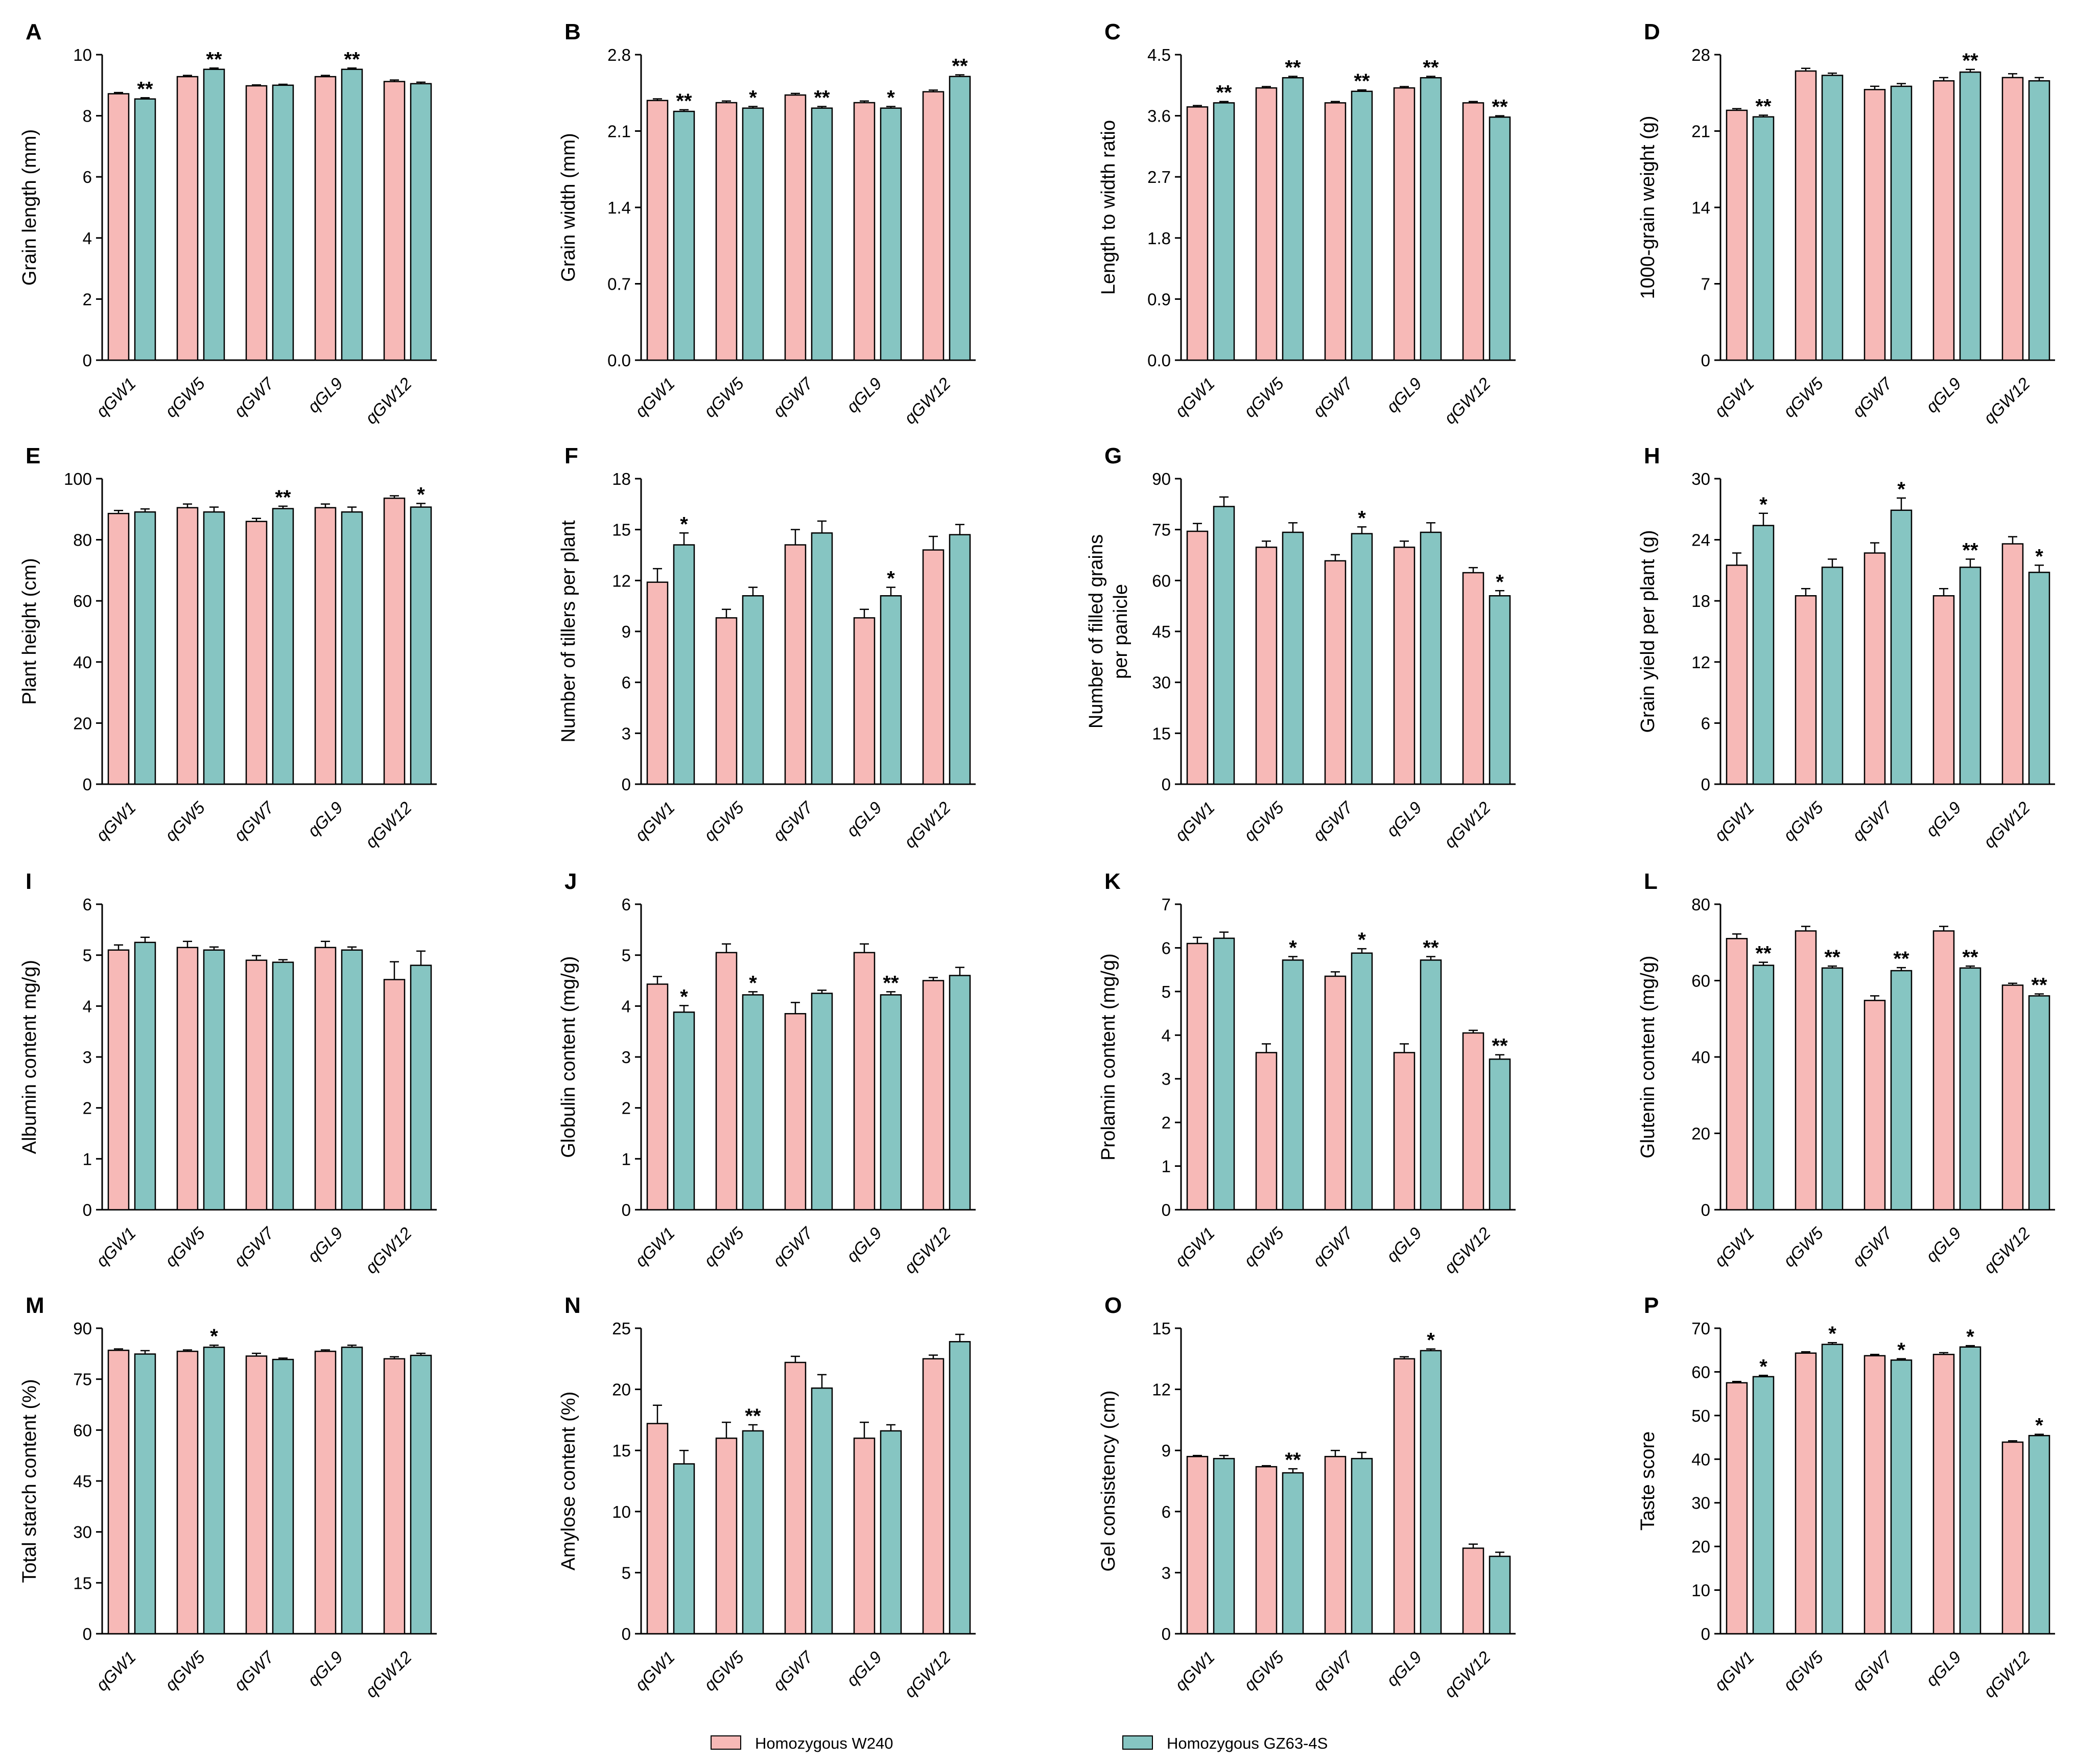  What do you see at coordinates (1108, 207) in the screenshot?
I see `y-axis-title: Length to width ratio` at bounding box center [1108, 207].